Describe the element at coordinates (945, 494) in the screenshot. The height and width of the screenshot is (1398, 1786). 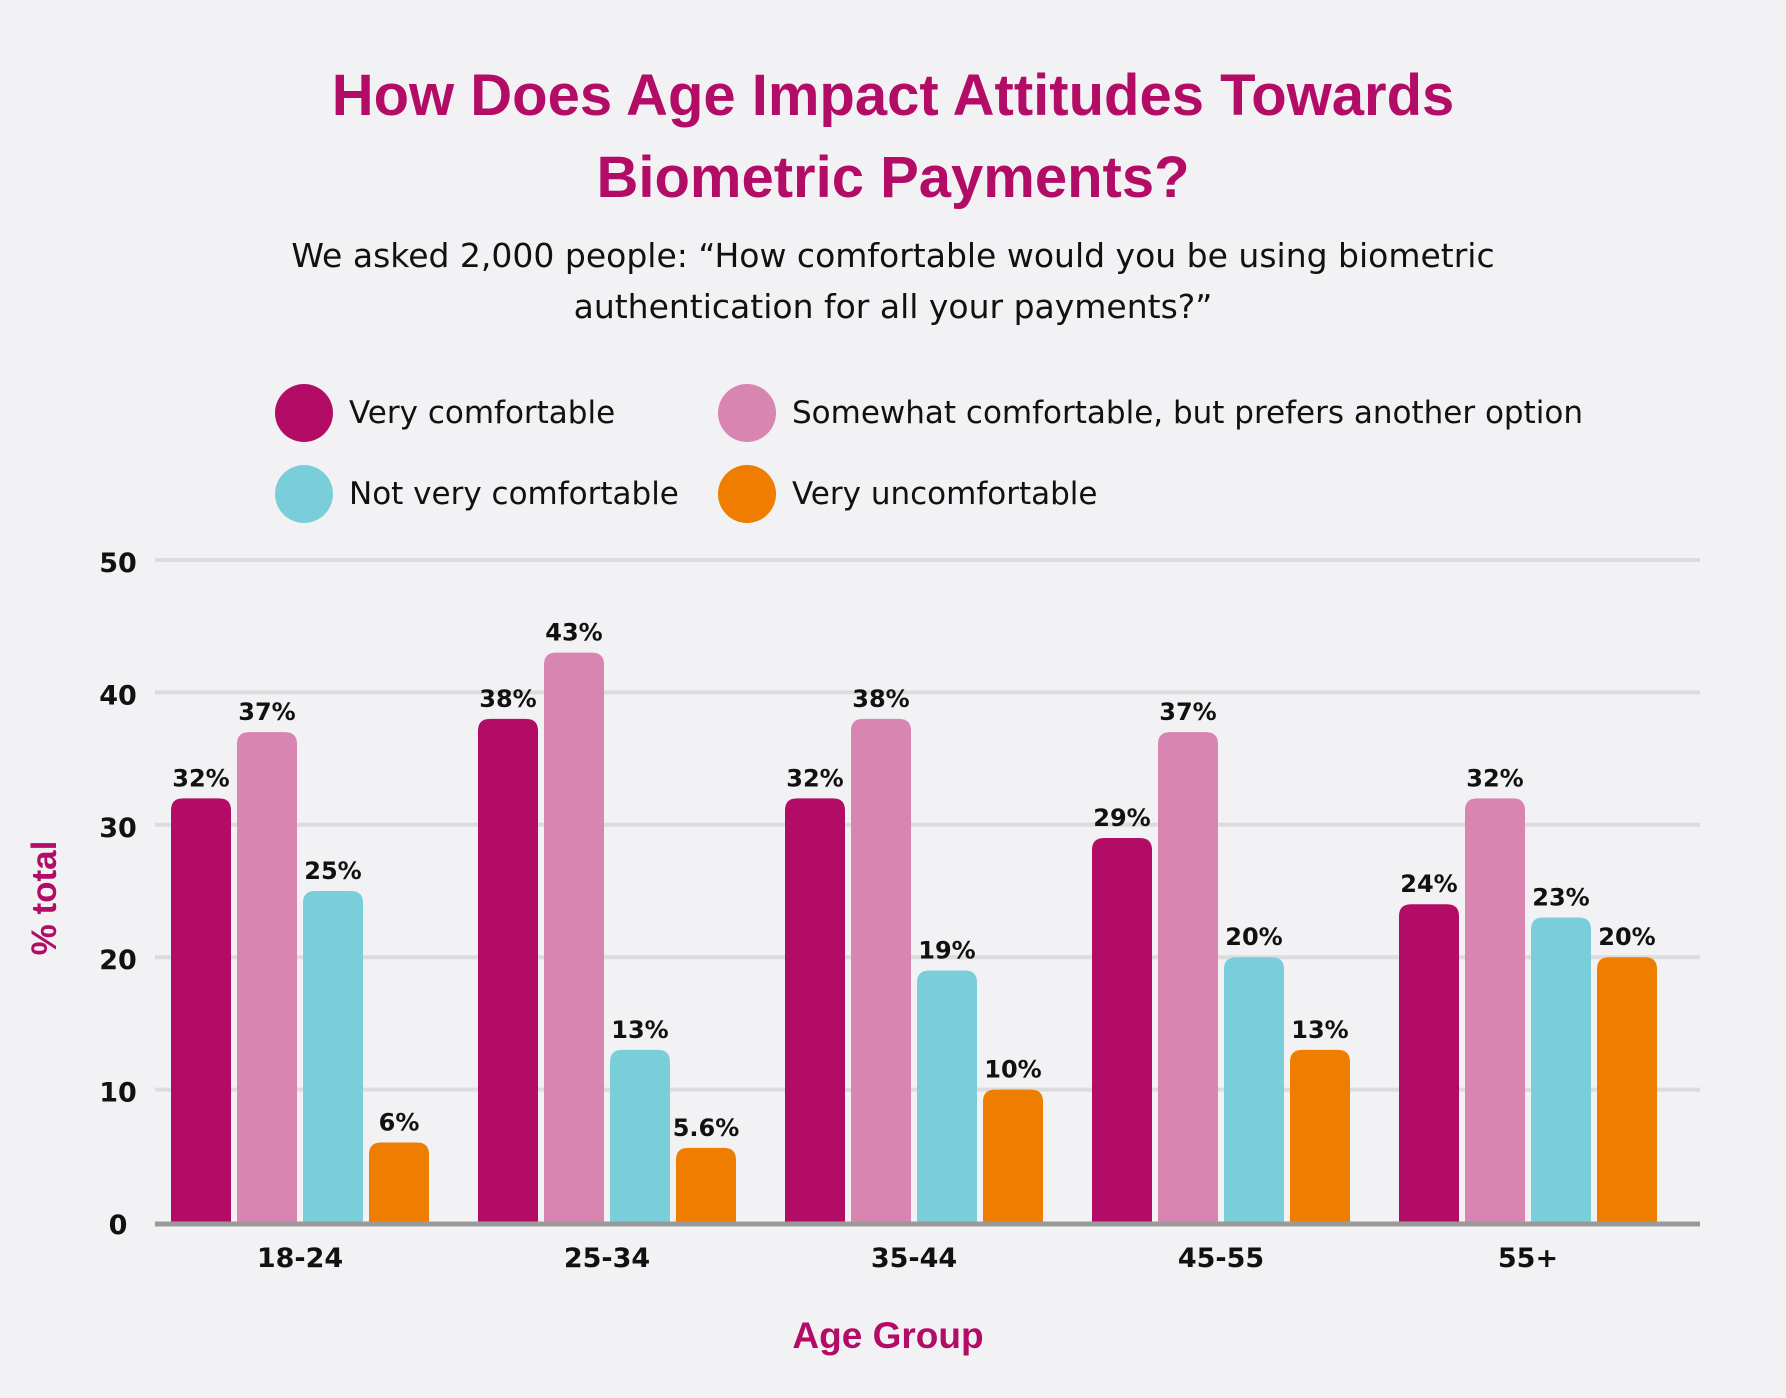
I see `legend-label-very-uncomfortable: Very uncomfortable` at that location.